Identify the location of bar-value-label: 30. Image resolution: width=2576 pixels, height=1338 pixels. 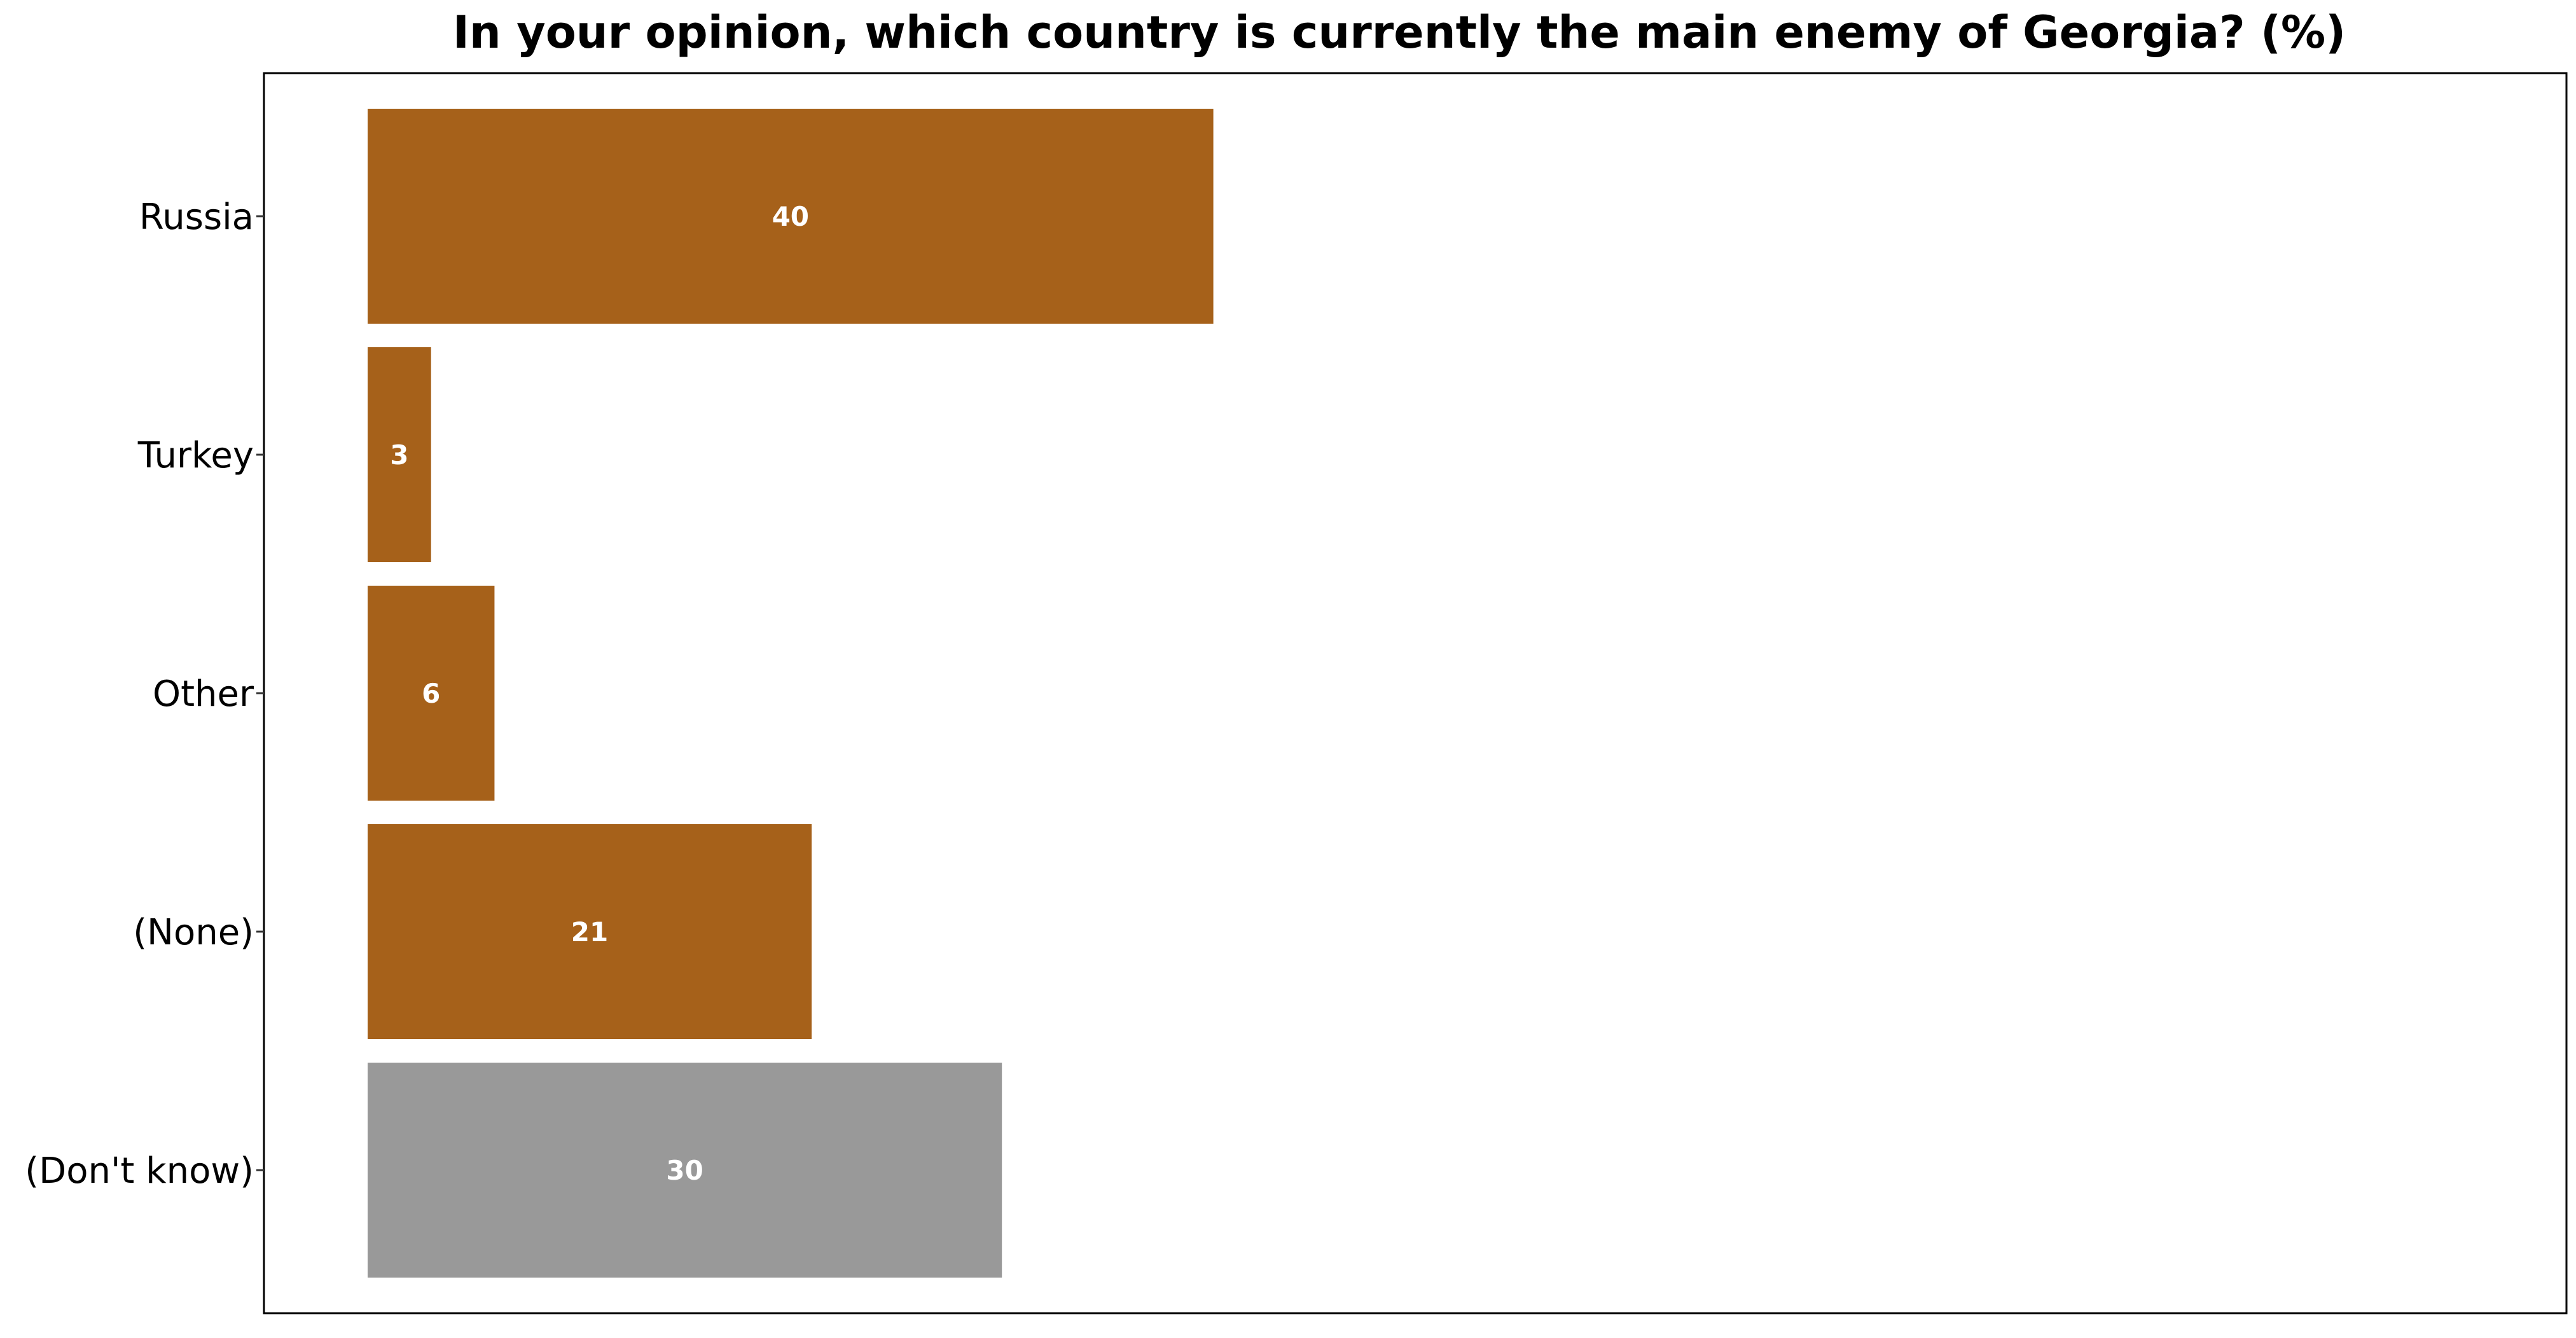
(684, 1170).